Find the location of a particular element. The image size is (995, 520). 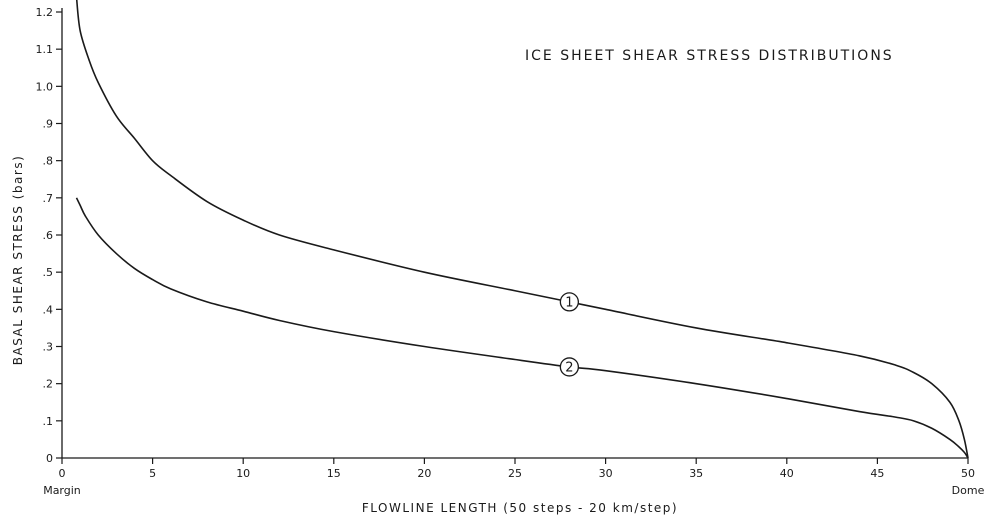

y-tick-label: .1 is located at coordinates (48, 421).